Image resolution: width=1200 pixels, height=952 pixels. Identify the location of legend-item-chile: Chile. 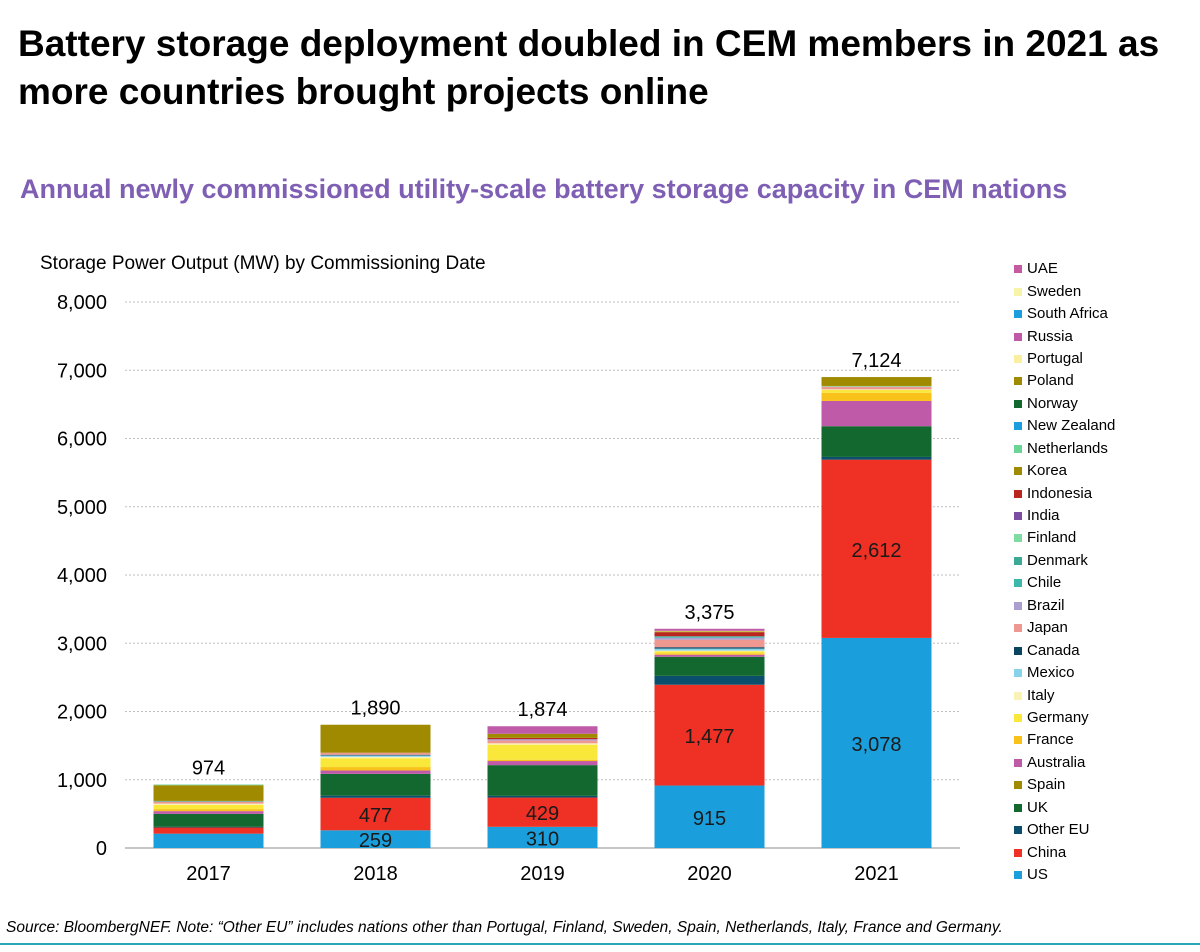
(1104, 583).